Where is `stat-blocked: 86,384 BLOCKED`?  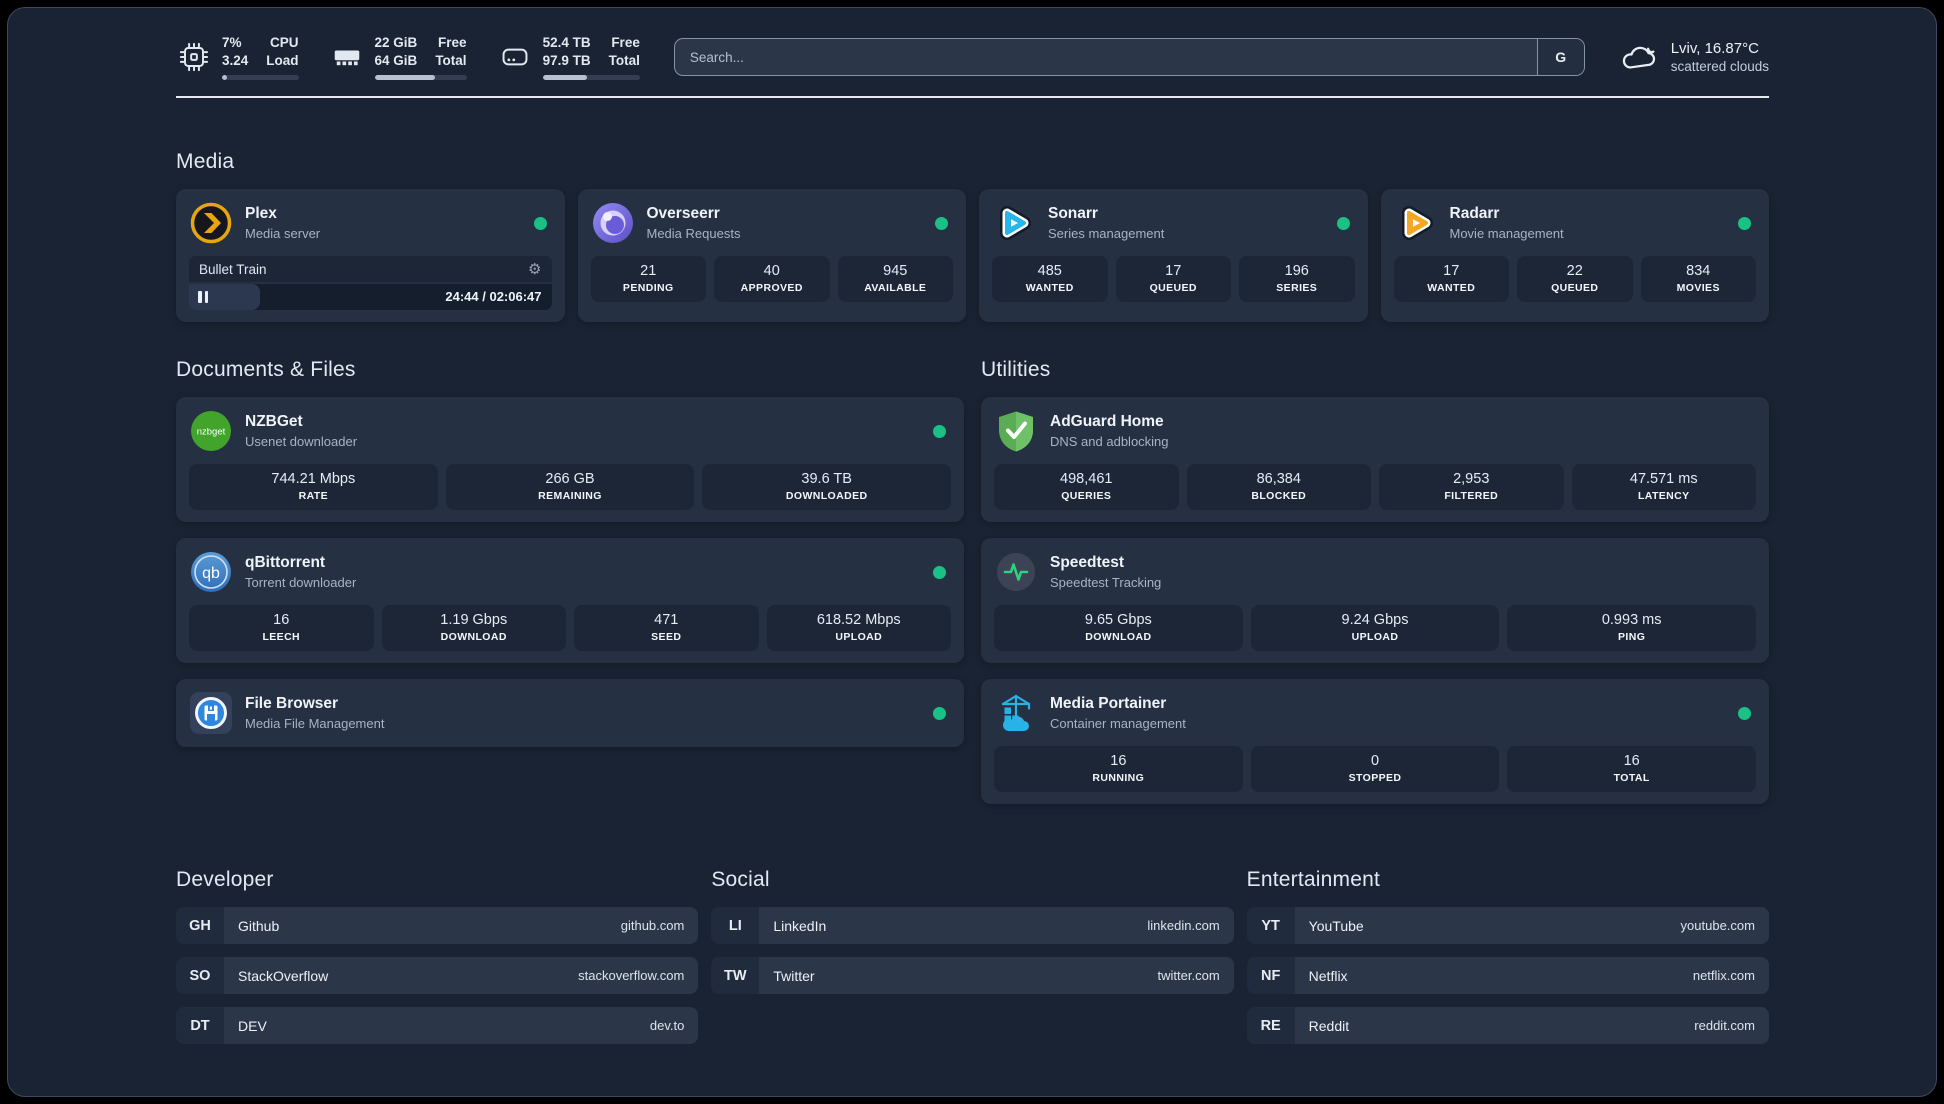
stat-blocked: 86,384 BLOCKED is located at coordinates (1278, 487).